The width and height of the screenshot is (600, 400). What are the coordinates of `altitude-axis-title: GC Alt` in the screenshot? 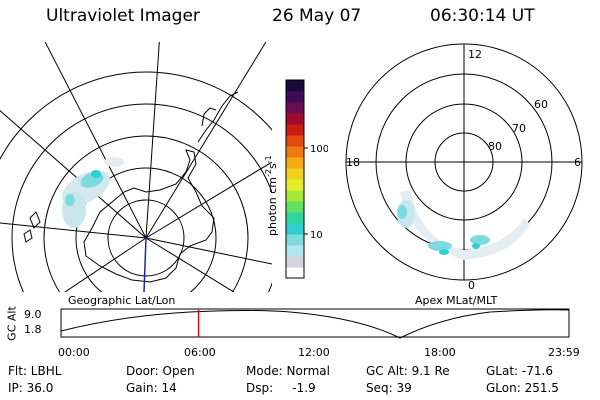 It's located at (12, 323).